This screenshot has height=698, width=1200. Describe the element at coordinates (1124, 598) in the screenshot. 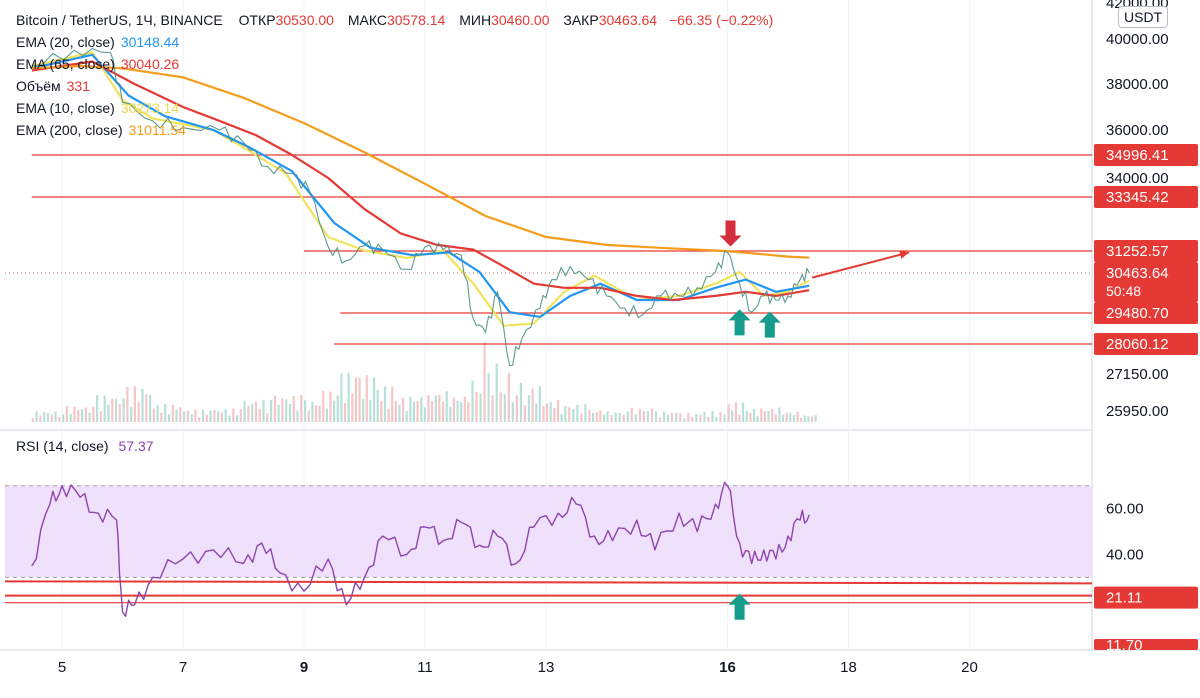

I see `rsi-marker-label: 21.11` at that location.